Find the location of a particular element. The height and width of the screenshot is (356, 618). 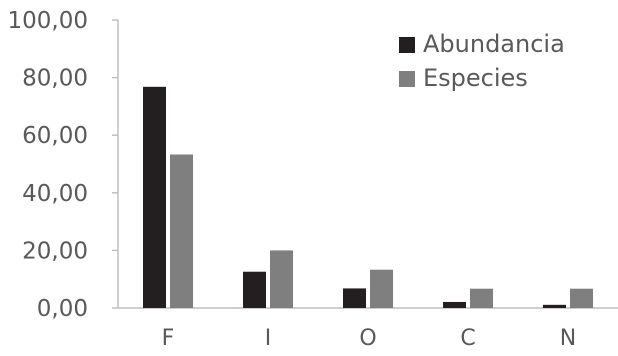

x-tick-label: C is located at coordinates (467, 338).